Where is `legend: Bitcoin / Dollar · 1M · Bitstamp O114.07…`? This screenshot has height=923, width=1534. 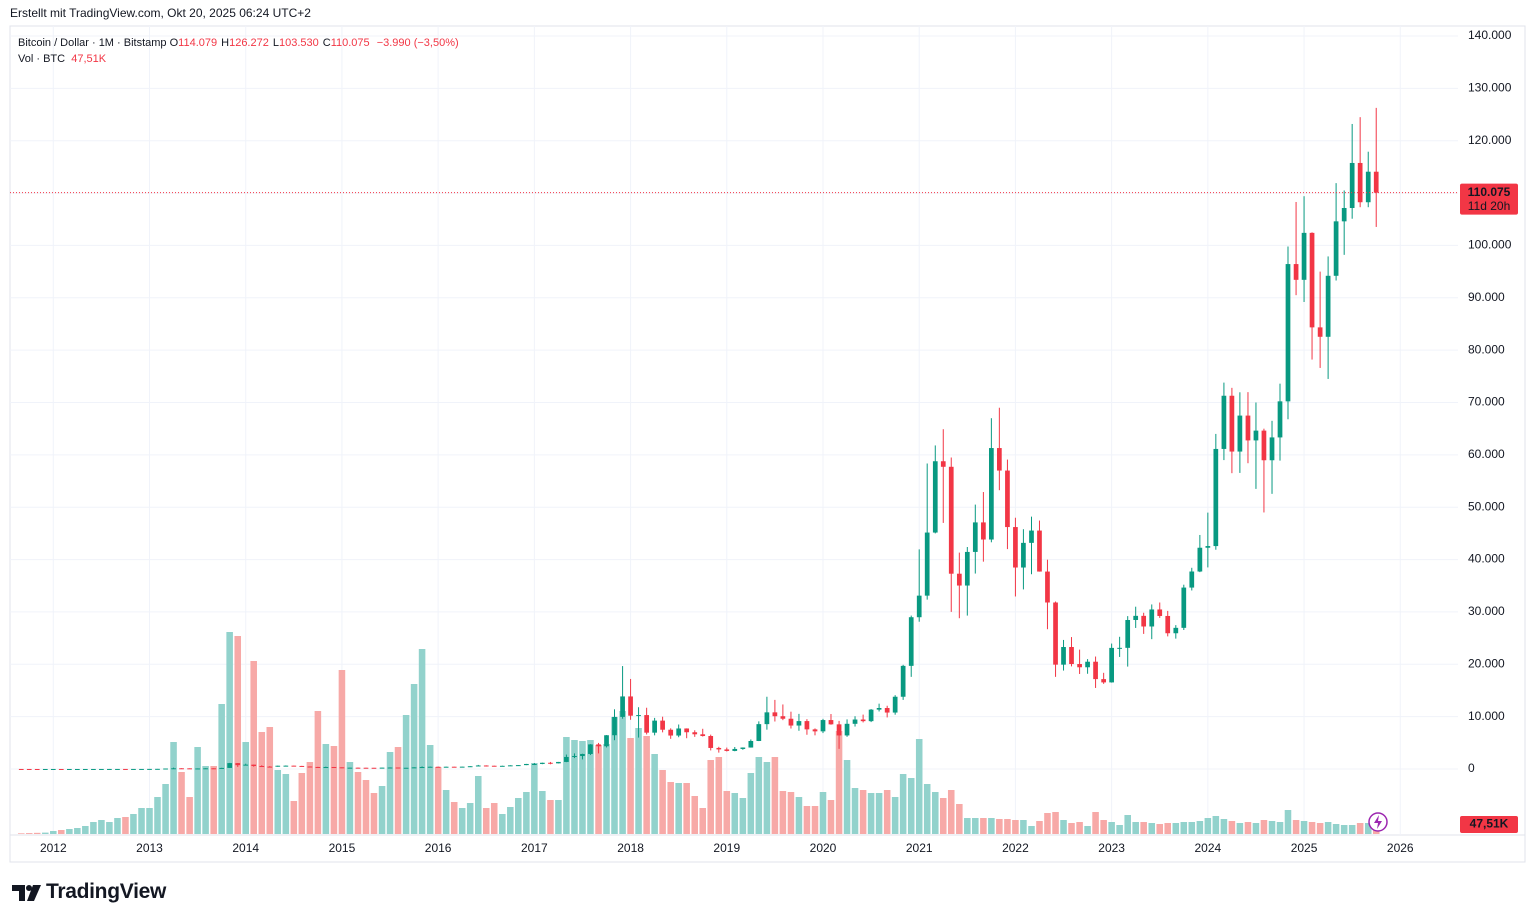
legend: Bitcoin / Dollar · 1M · Bitstamp O114.07… is located at coordinates (238, 51).